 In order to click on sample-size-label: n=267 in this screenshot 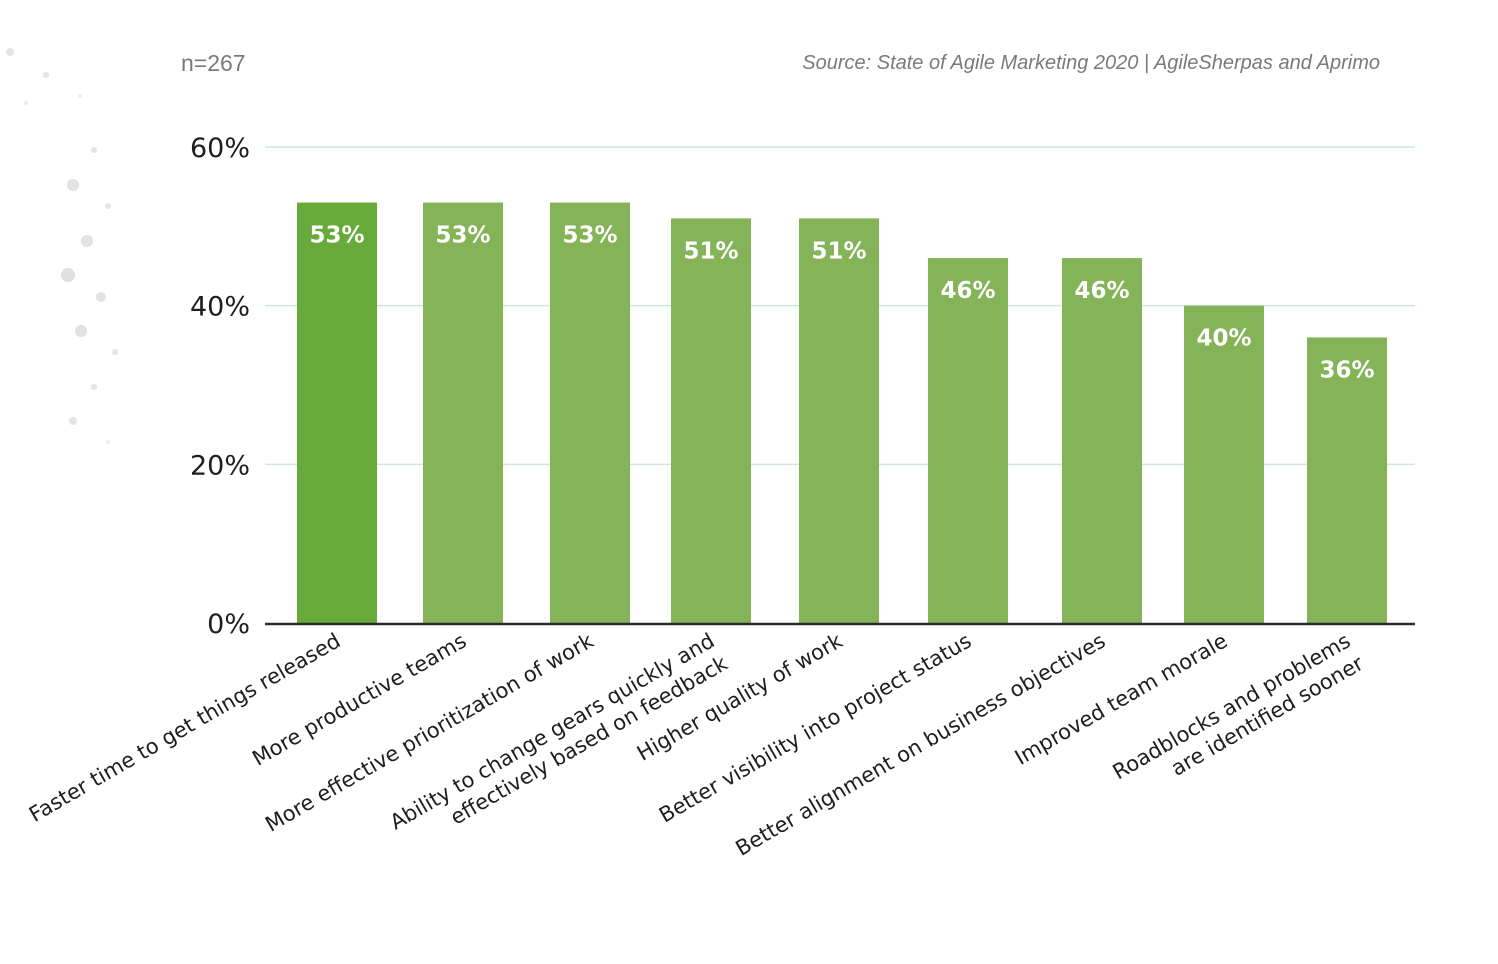, I will do `click(213, 63)`.